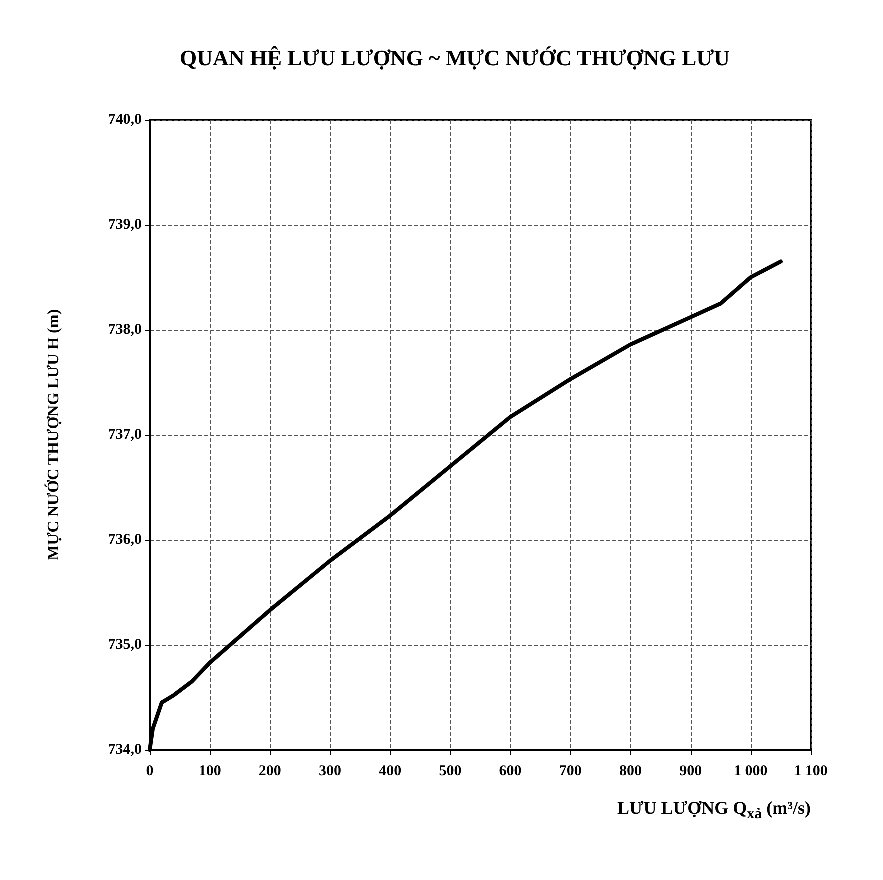  What do you see at coordinates (630, 772) in the screenshot?
I see `x-tick-label: 800` at bounding box center [630, 772].